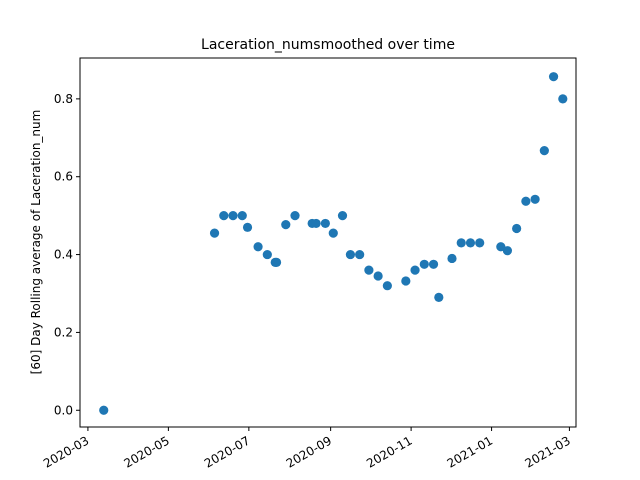  What do you see at coordinates (63, 177) in the screenshot?
I see `y-tick-label: 0.6` at bounding box center [63, 177].